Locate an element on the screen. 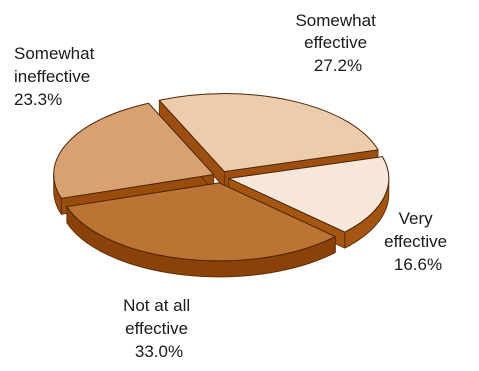 Image resolution: width=479 pixels, height=371 pixels. slice-somewhat-effective-top is located at coordinates (268, 133).